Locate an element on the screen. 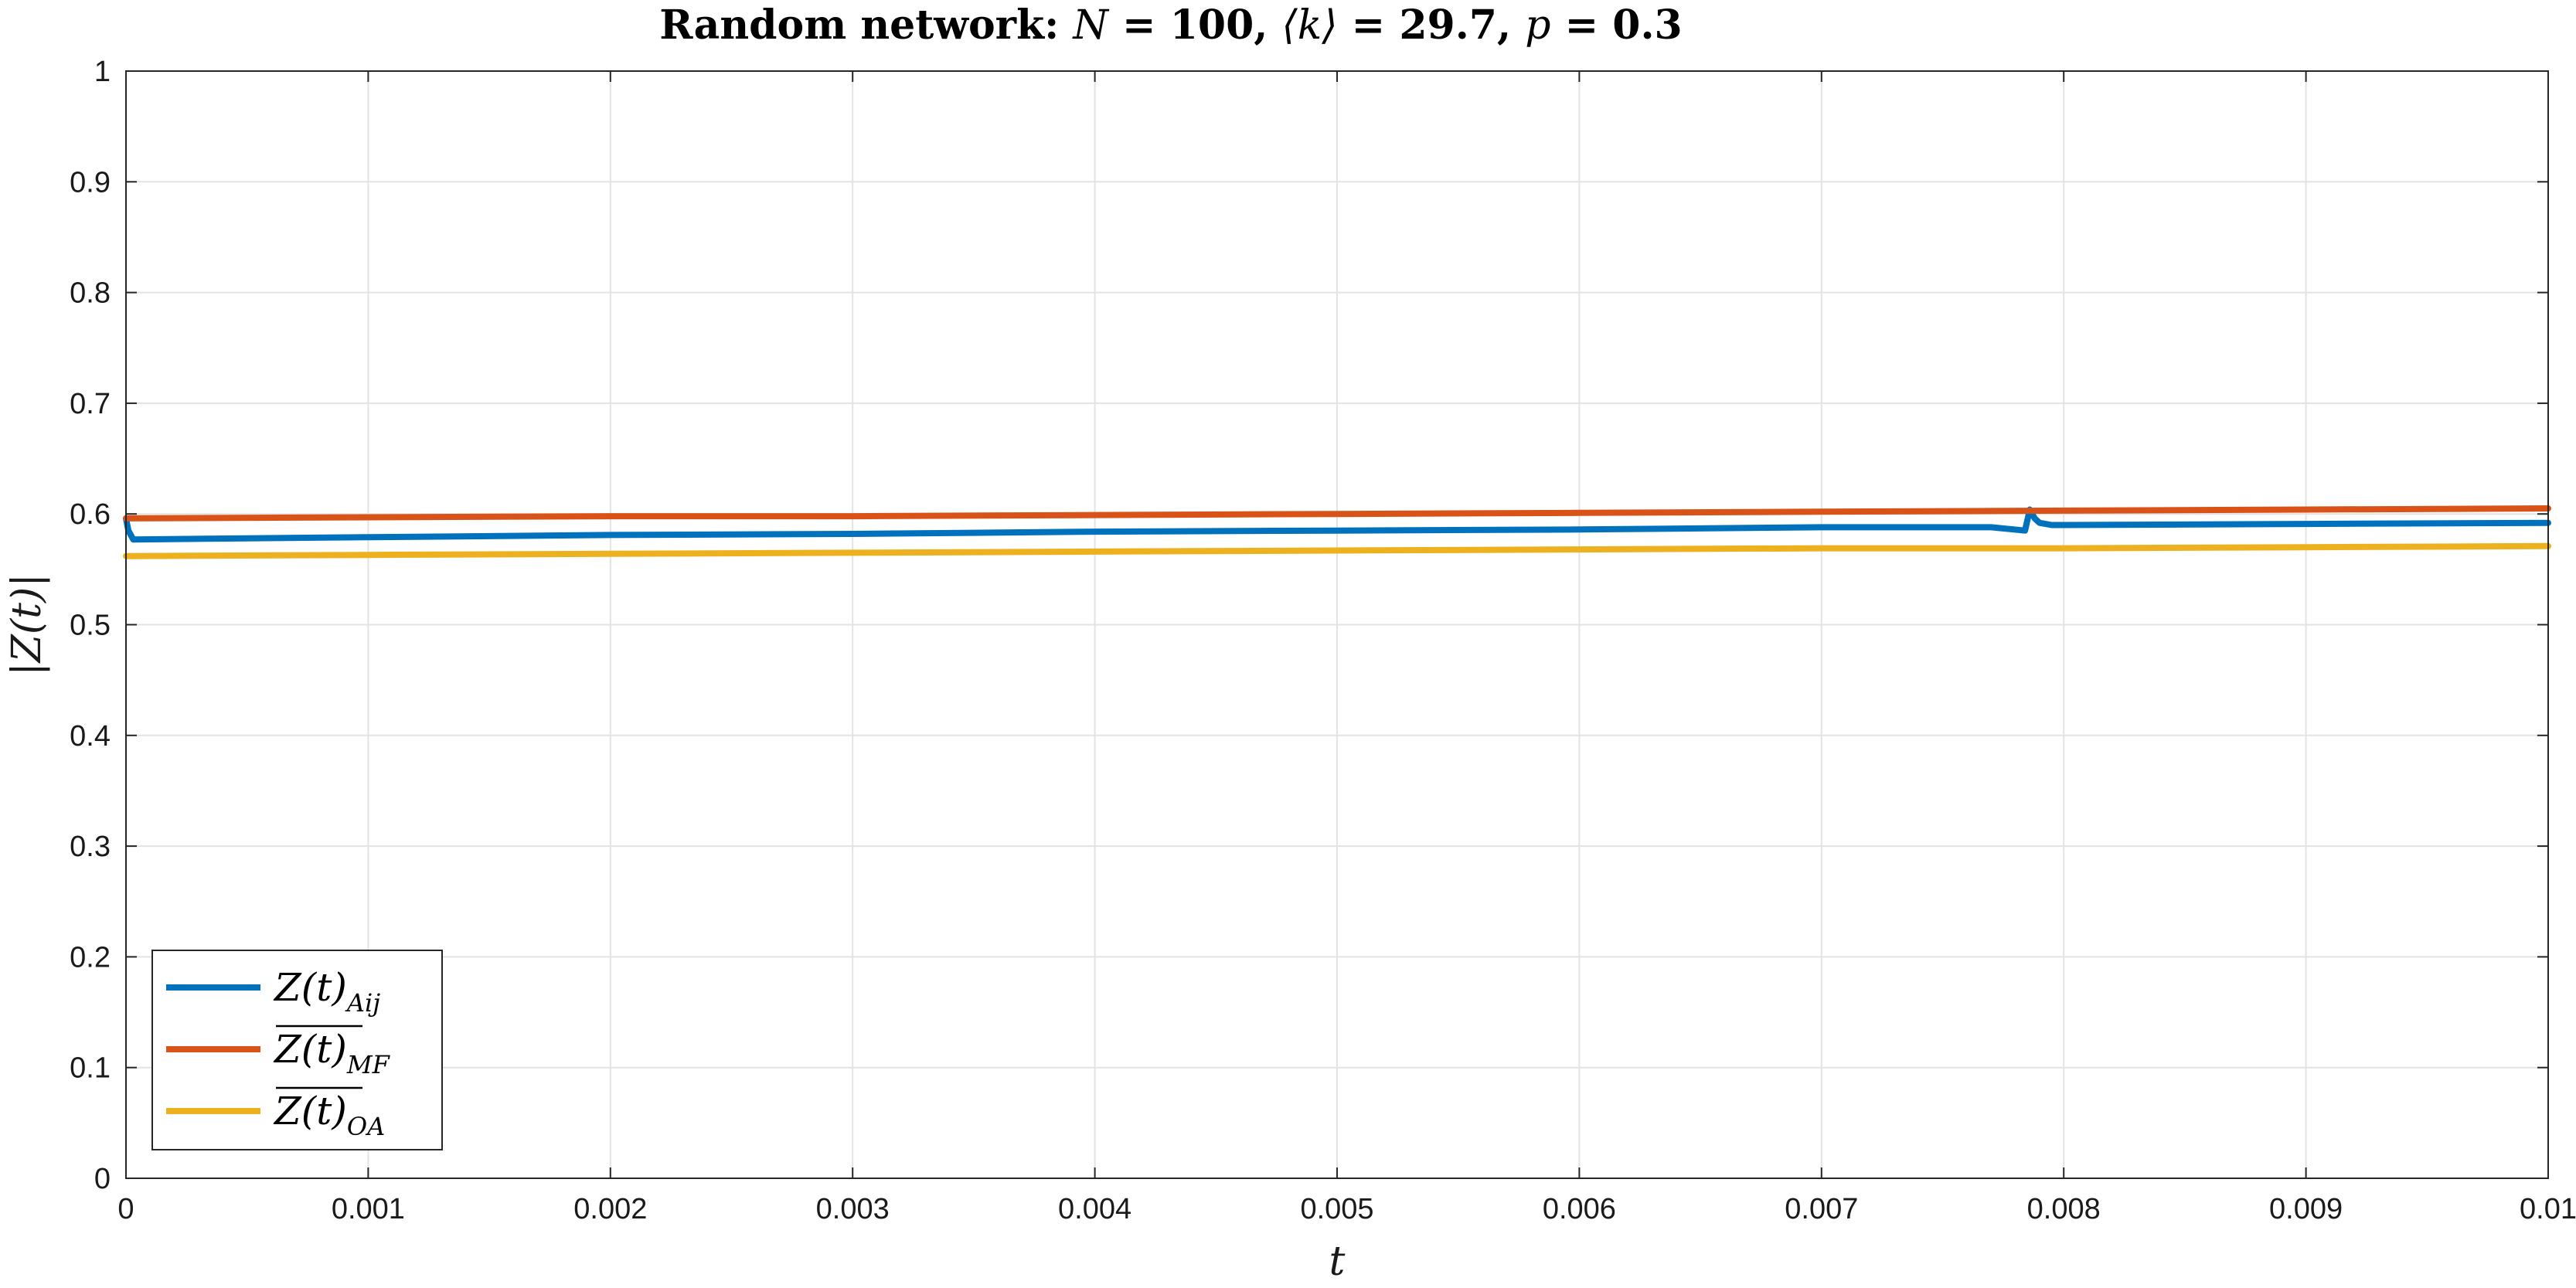 Image resolution: width=2576 pixels, height=1288 pixels. x-axis-label: t is located at coordinates (1337, 1262).